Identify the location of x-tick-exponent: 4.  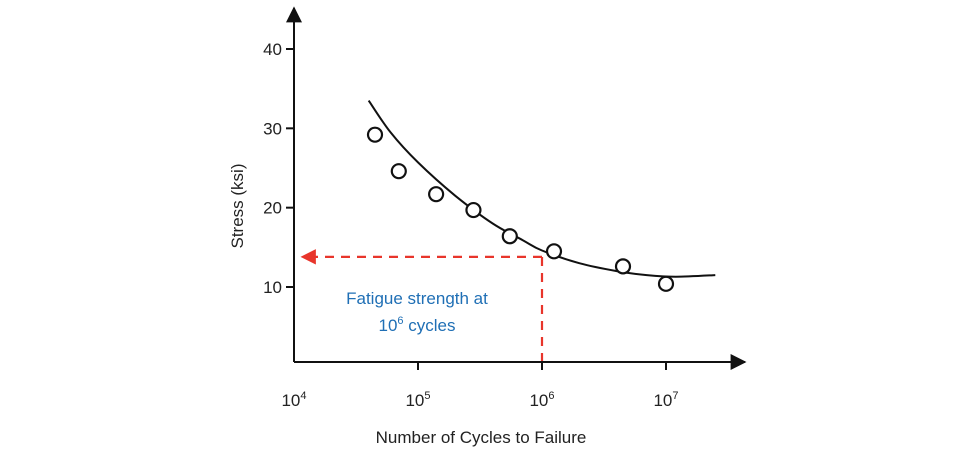
(303, 396).